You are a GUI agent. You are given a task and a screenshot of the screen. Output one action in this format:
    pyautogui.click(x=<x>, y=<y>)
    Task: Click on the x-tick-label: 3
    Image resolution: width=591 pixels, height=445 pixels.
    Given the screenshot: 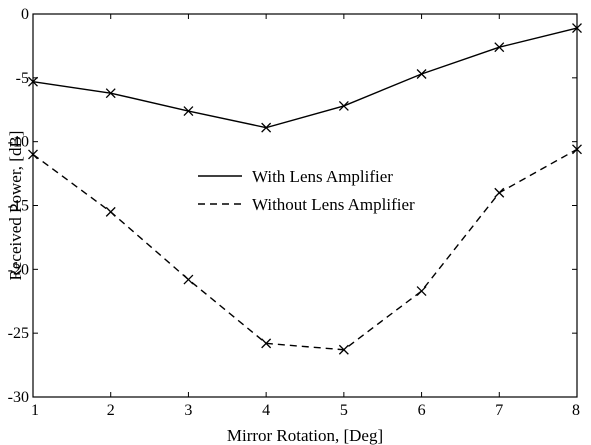 What is the action you would take?
    pyautogui.click(x=188, y=410)
    